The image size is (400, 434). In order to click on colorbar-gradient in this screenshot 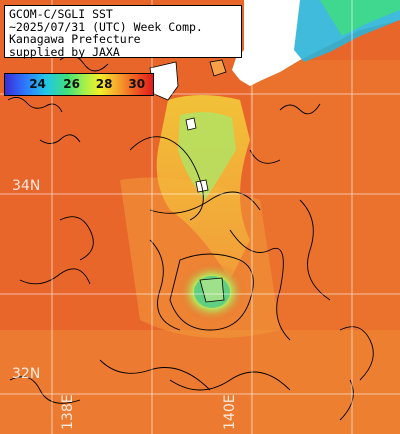, I will do `click(79, 84)`.